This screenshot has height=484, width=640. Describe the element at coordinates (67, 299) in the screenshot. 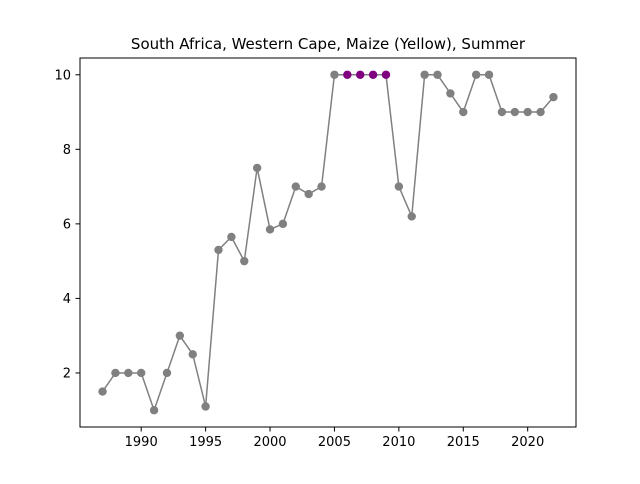

I see `y-tick-label: 4` at that location.